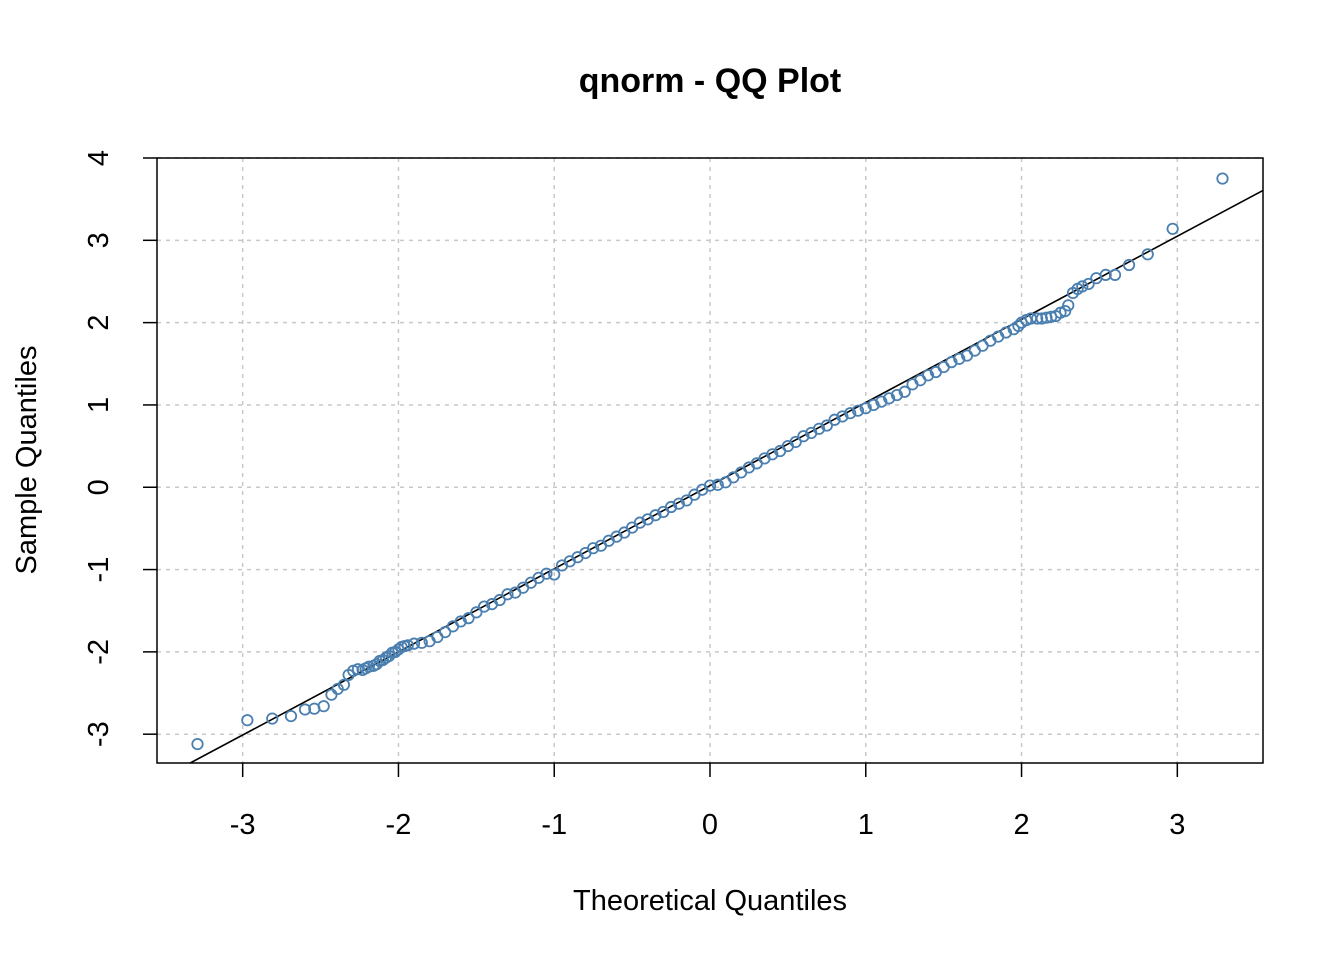  I want to click on x-axis: -3 -2 -1 0 1 2 3, so click(707, 802).